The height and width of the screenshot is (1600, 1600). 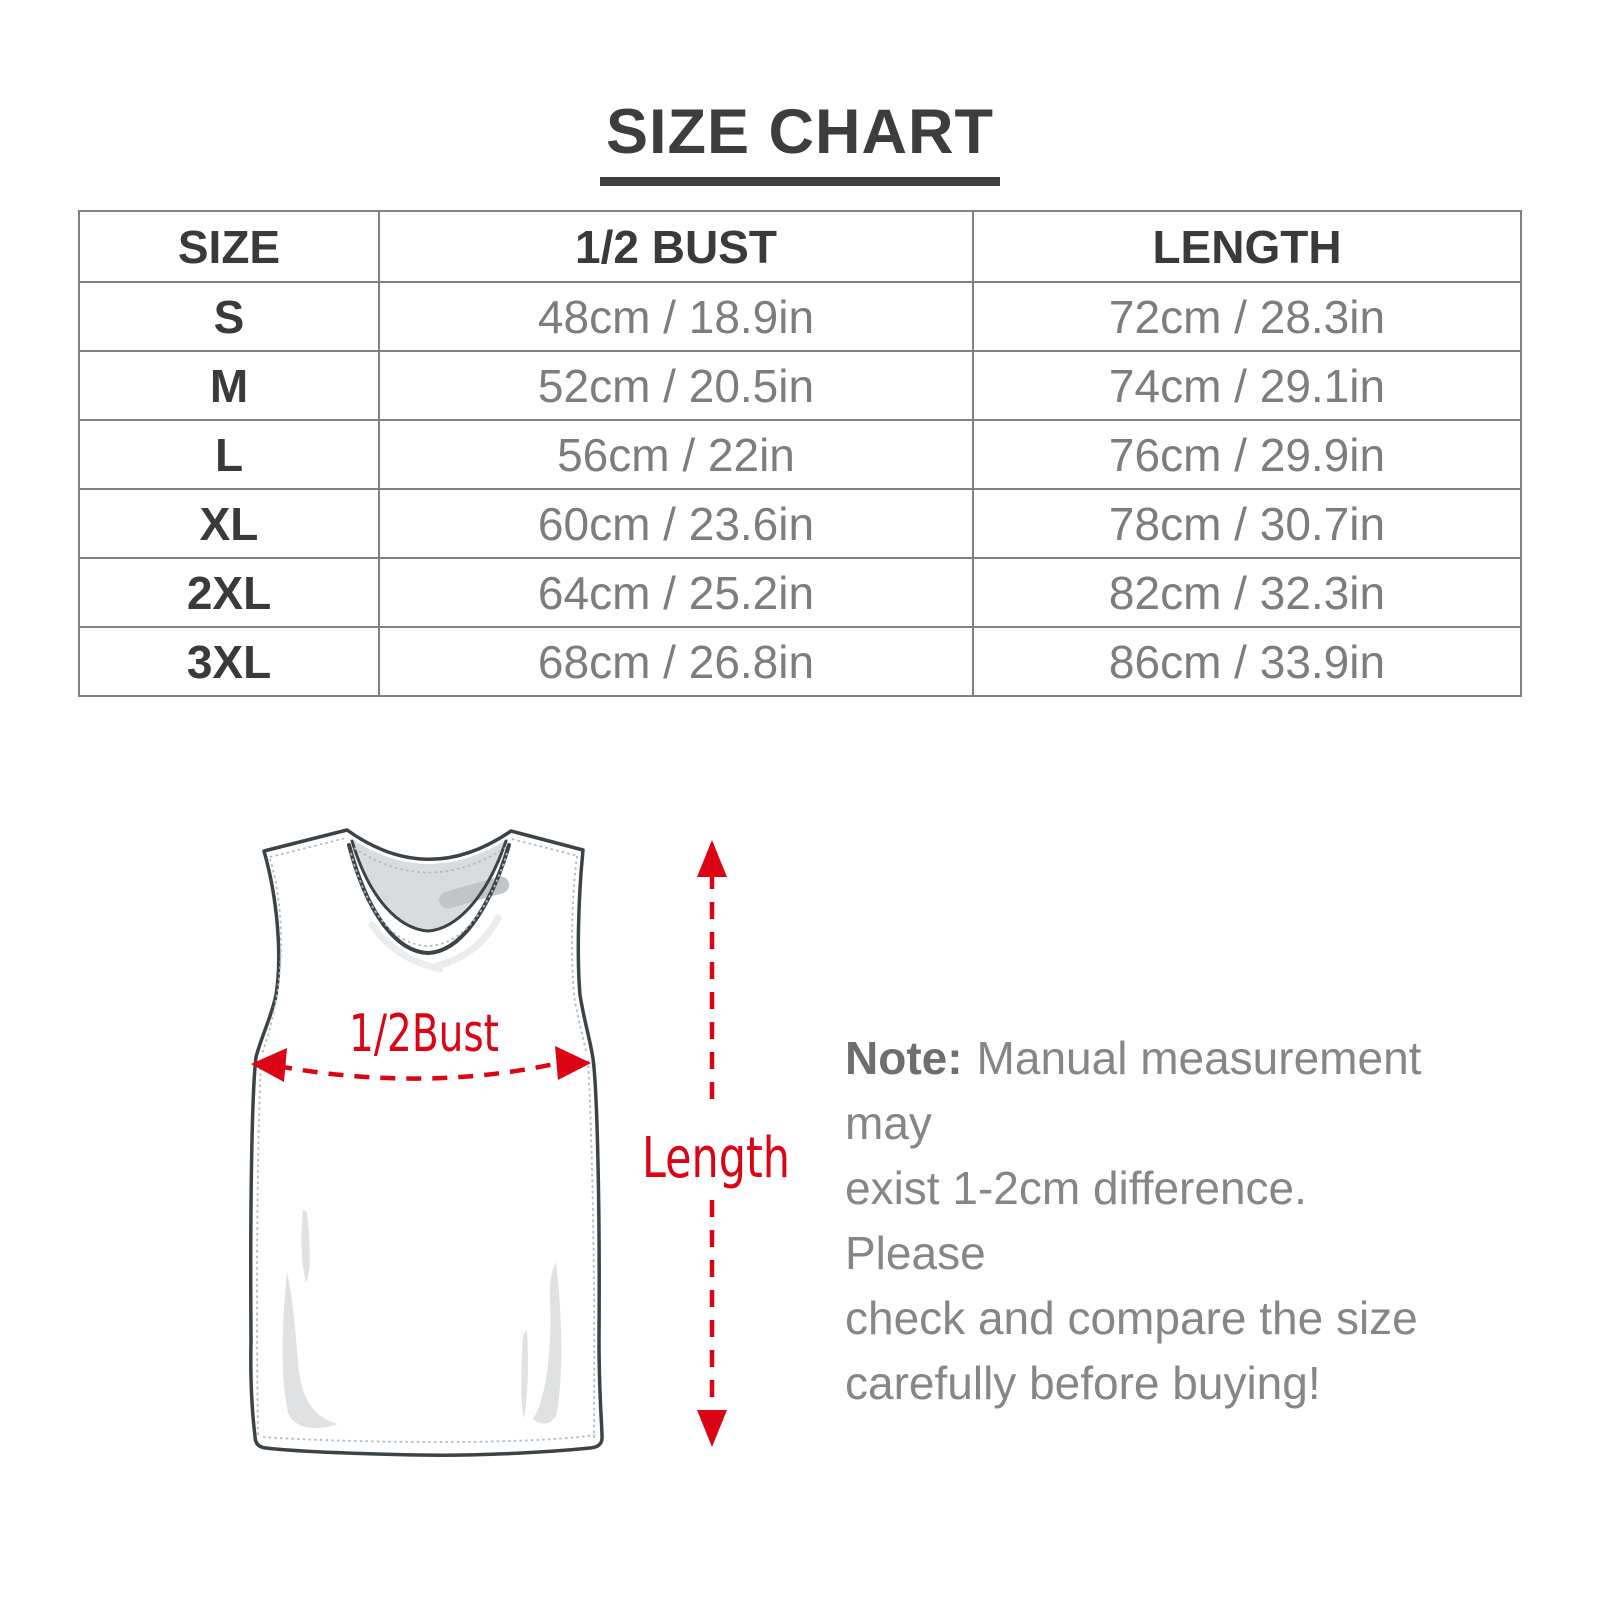 I want to click on bust-value: 60cm / 23.6in, so click(x=676, y=523).